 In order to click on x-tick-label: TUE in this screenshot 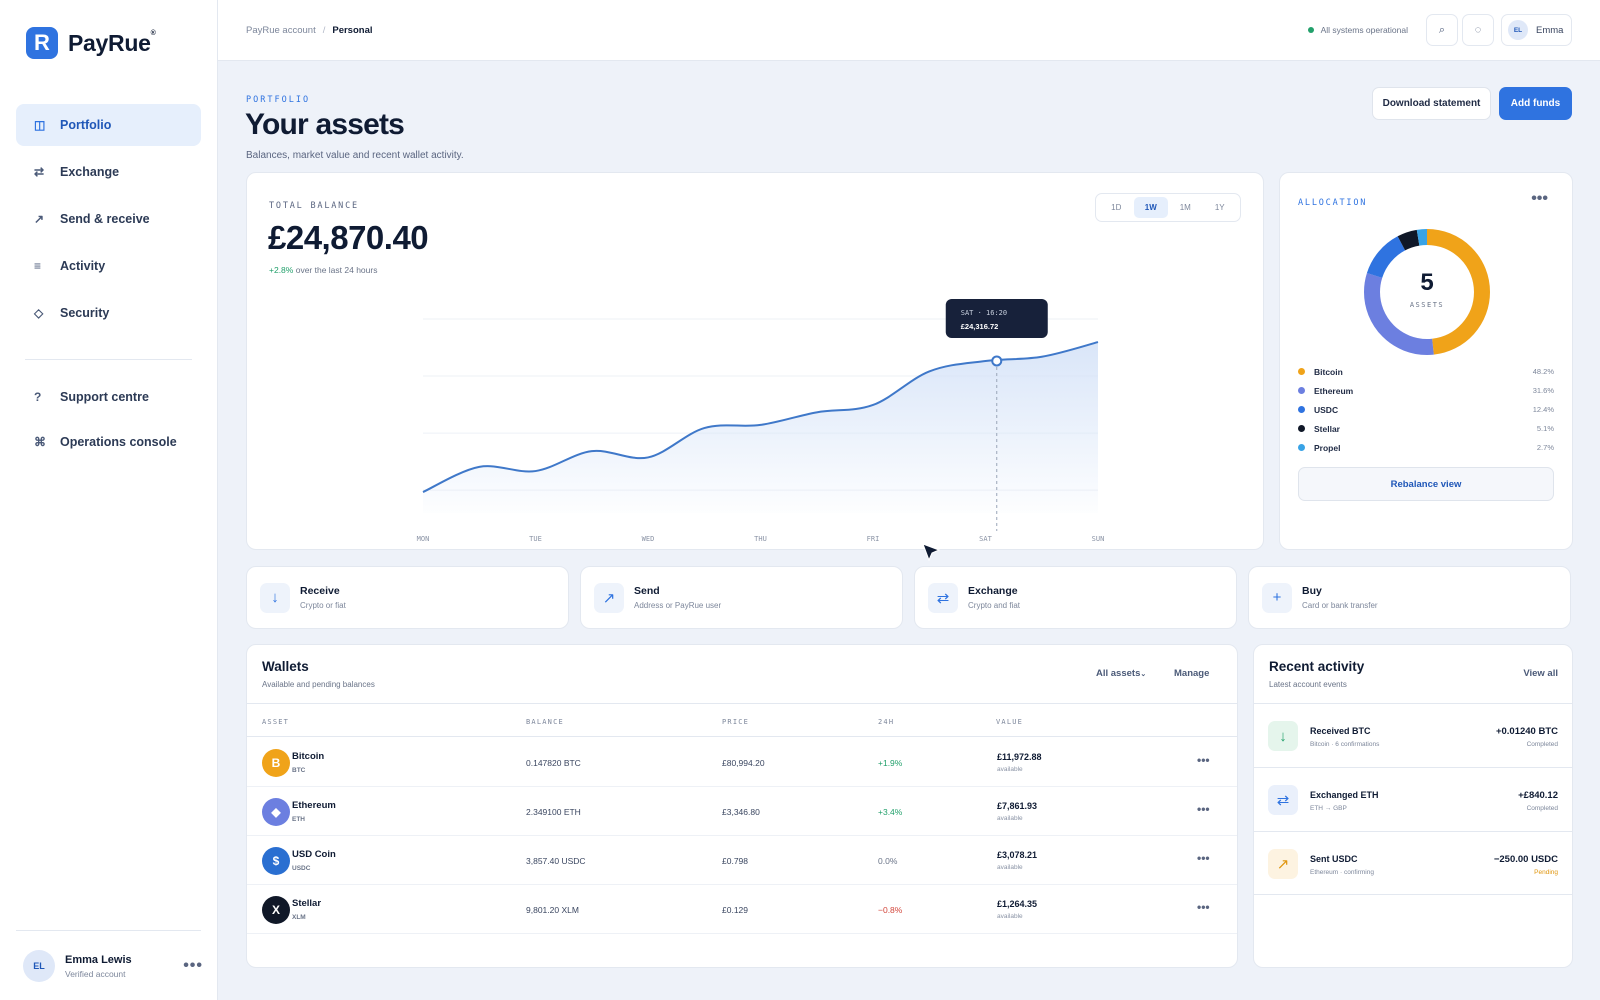, I will do `click(535, 539)`.